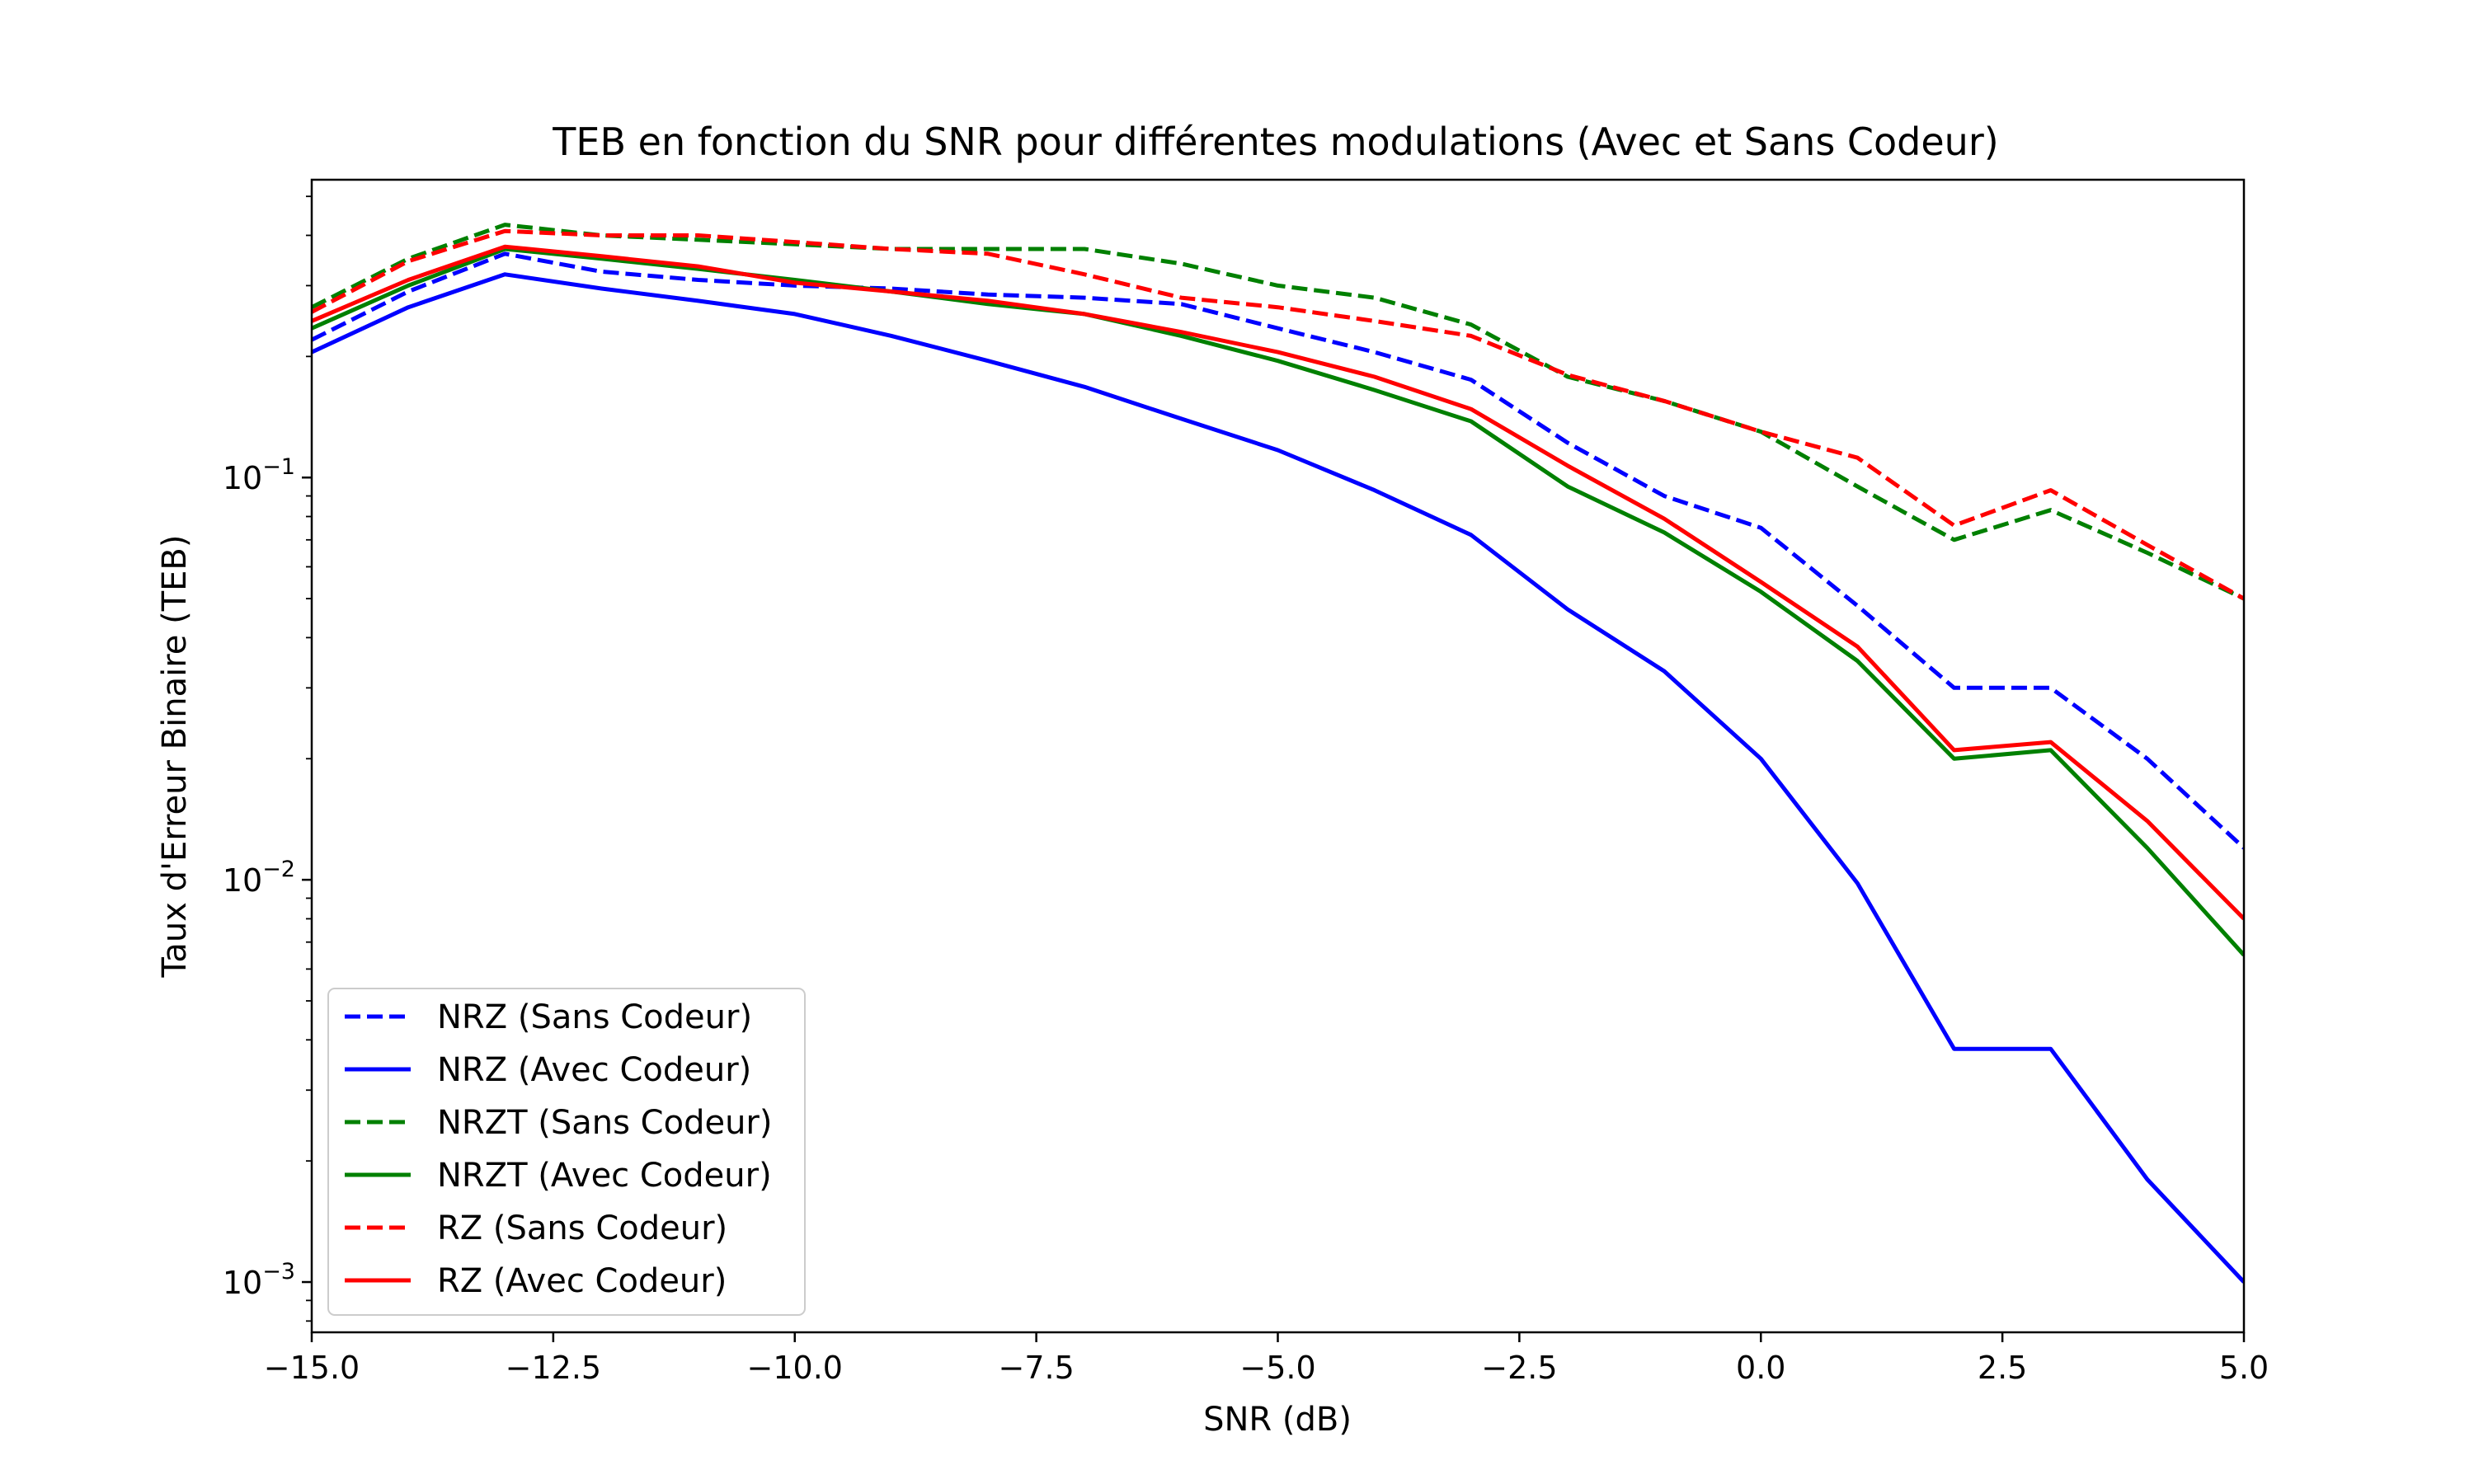  Describe the element at coordinates (594, 1017) in the screenshot. I see `legend-label: NRZ (Sans Codeur)` at that location.